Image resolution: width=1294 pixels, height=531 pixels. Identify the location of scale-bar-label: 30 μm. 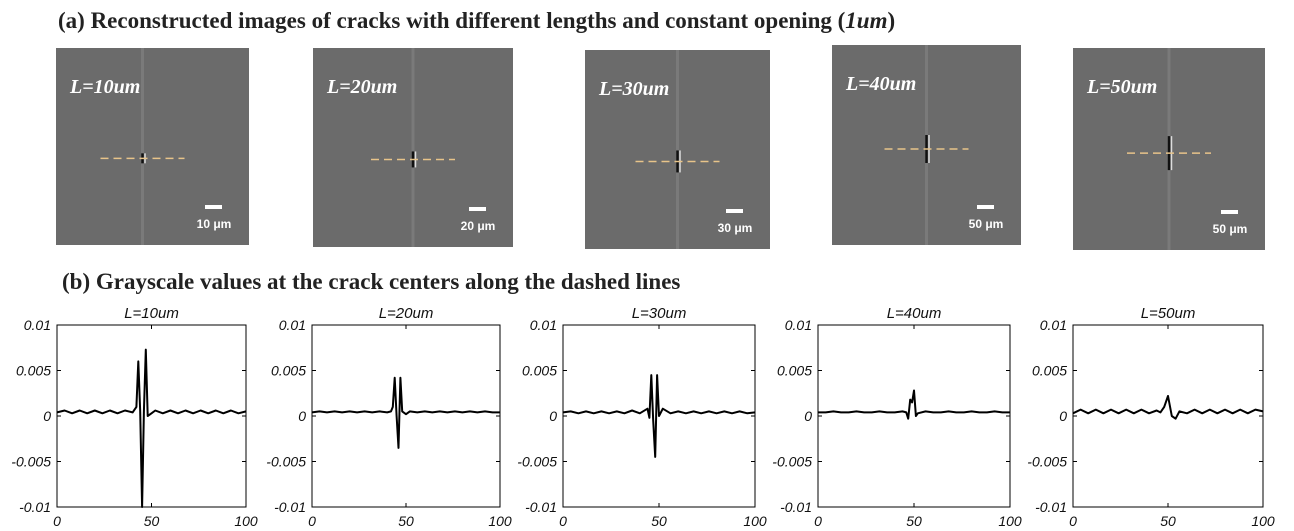
(735, 228).